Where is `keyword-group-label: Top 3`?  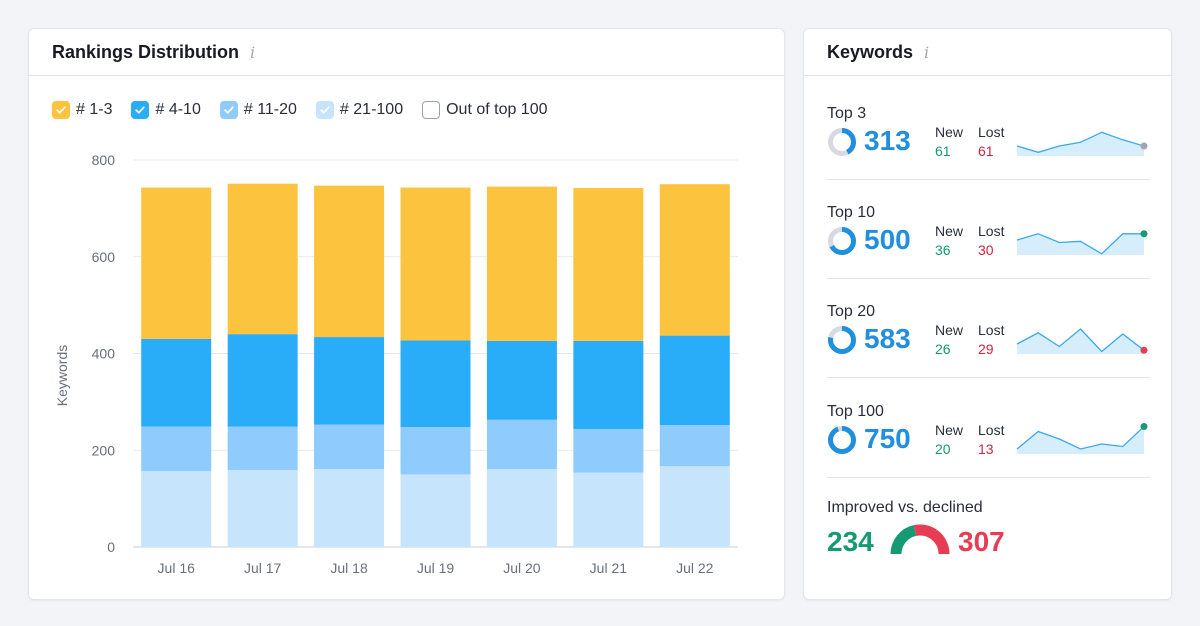
keyword-group-label: Top 3 is located at coordinates (847, 113).